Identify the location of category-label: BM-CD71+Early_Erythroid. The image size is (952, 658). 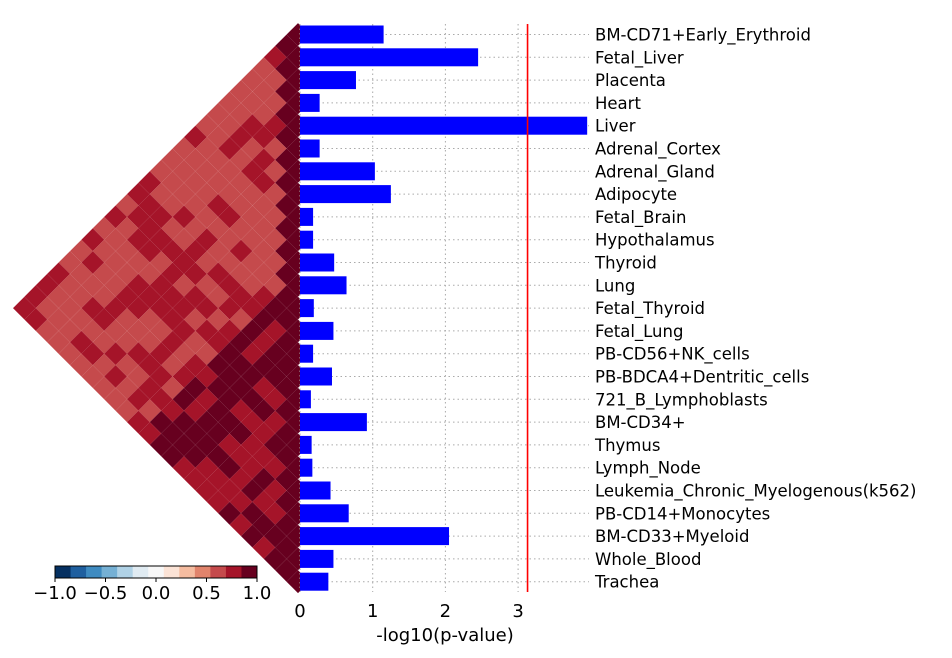
(703, 36).